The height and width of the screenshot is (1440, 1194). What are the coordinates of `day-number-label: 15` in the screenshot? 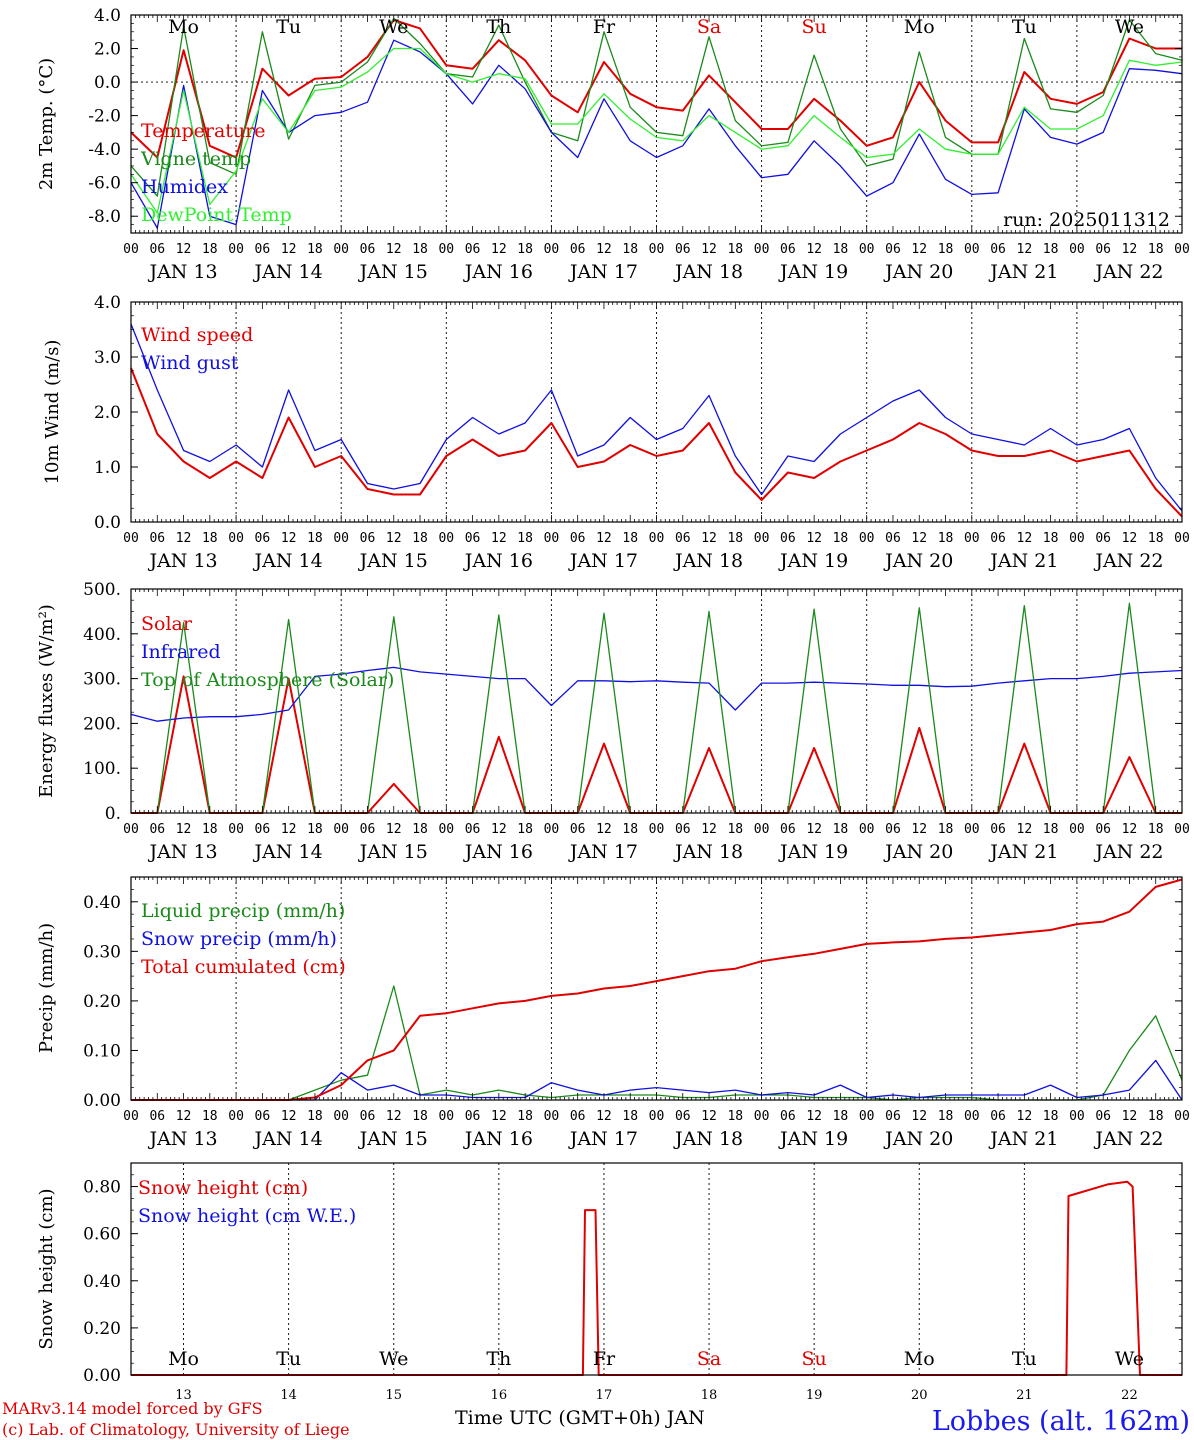 It's located at (393, 1395).